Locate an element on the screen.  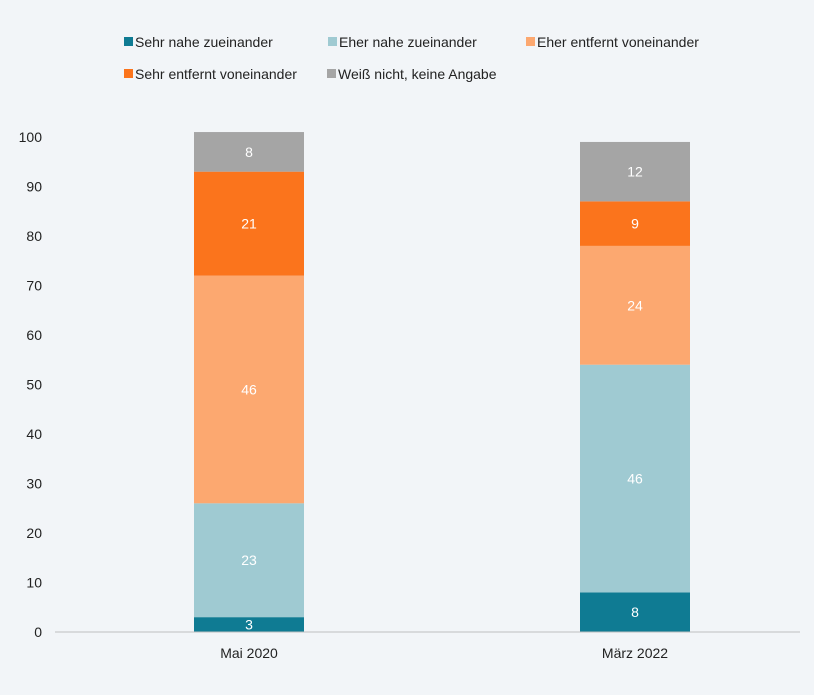
x-axis: Mai 2020 März 2022 is located at coordinates (444, 653).